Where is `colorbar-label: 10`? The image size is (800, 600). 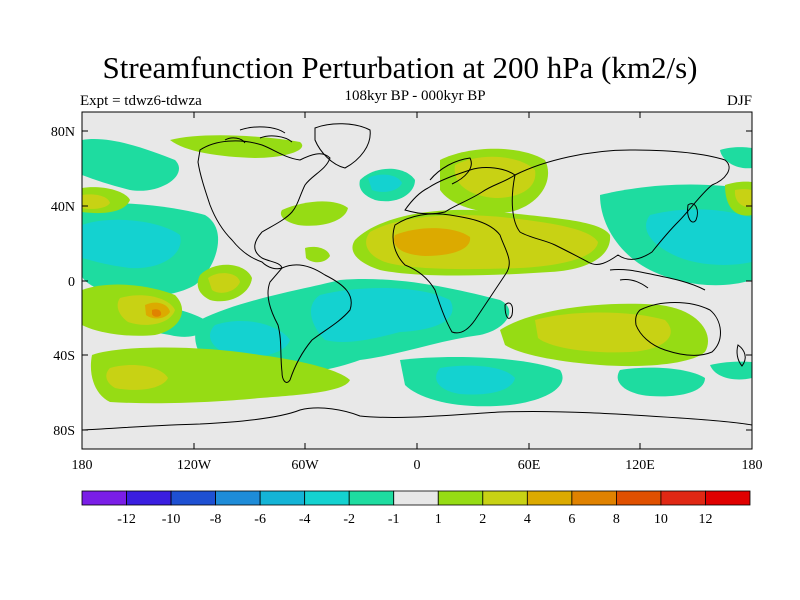
colorbar-label: 10 is located at coordinates (661, 519).